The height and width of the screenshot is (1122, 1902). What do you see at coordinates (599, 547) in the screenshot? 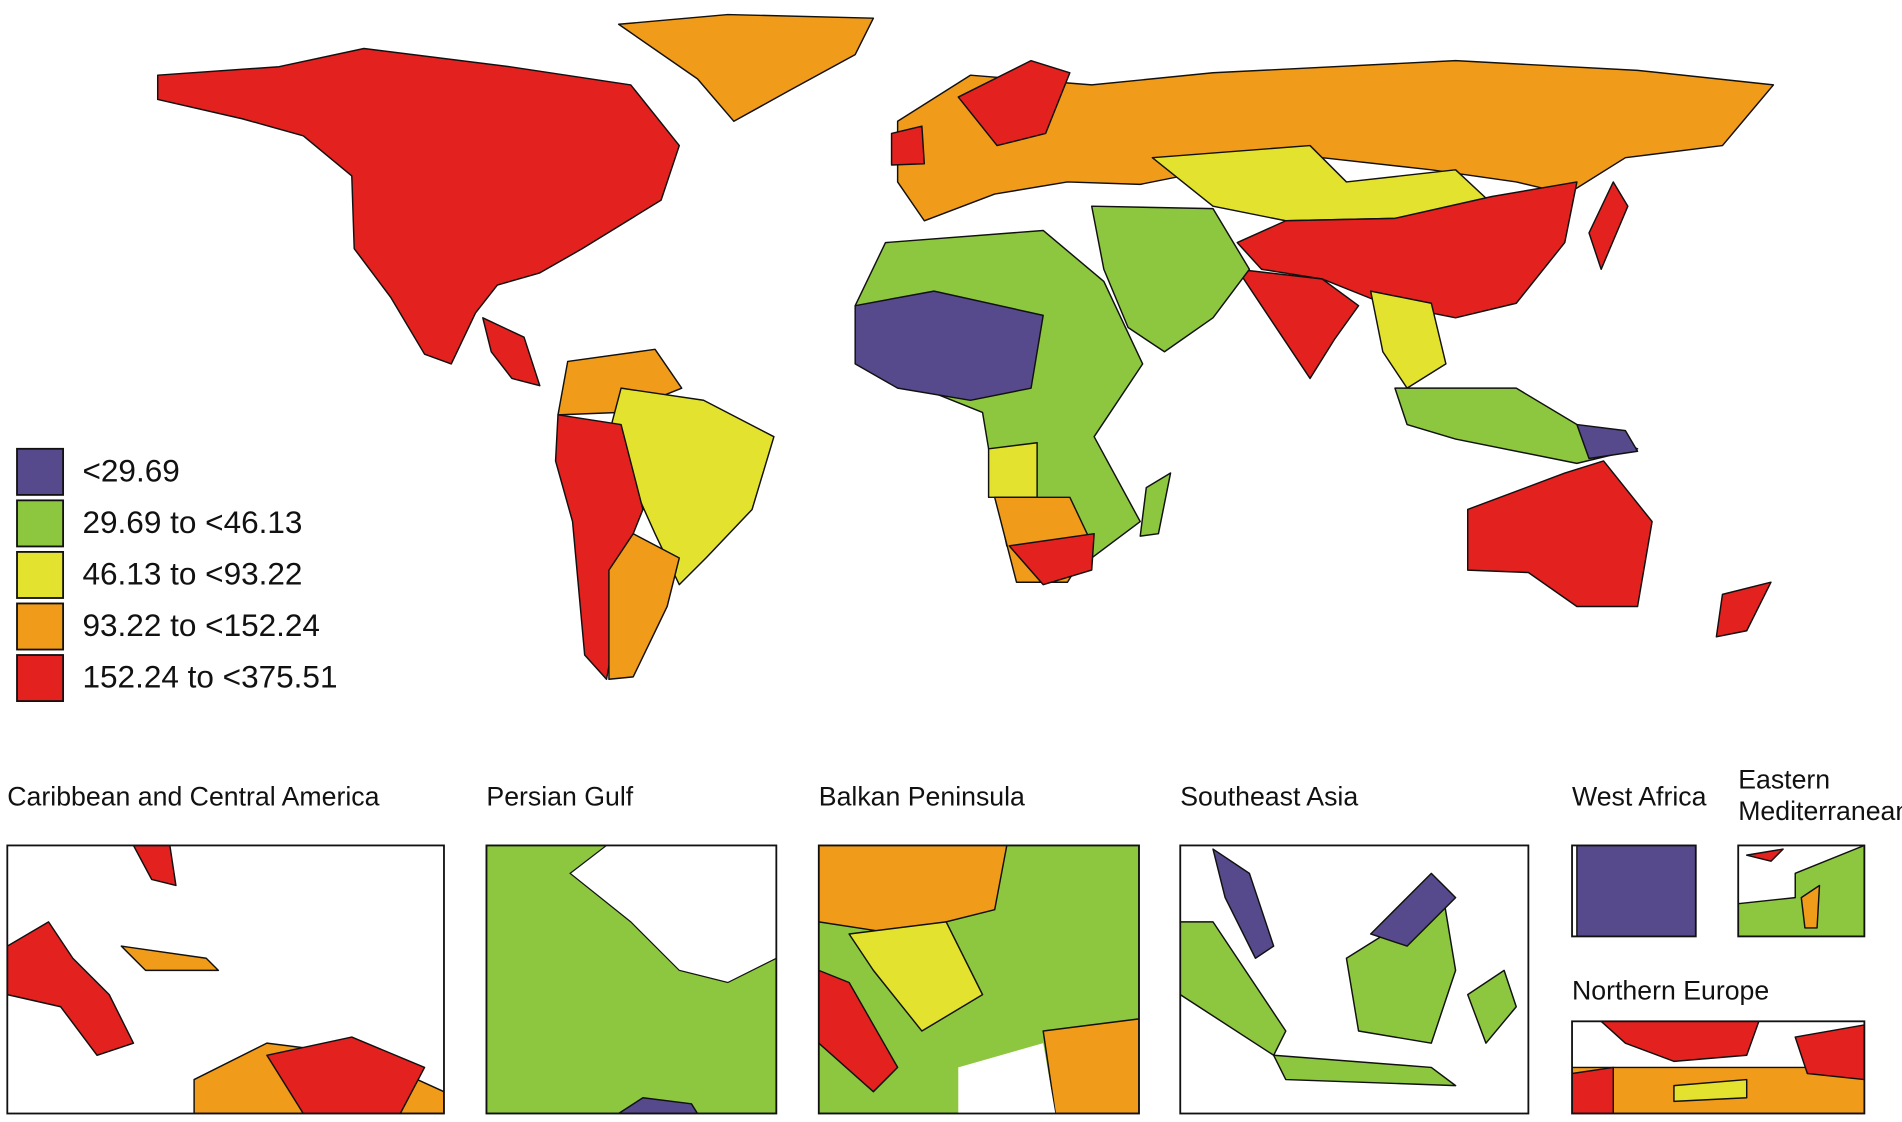
I see `andes` at bounding box center [599, 547].